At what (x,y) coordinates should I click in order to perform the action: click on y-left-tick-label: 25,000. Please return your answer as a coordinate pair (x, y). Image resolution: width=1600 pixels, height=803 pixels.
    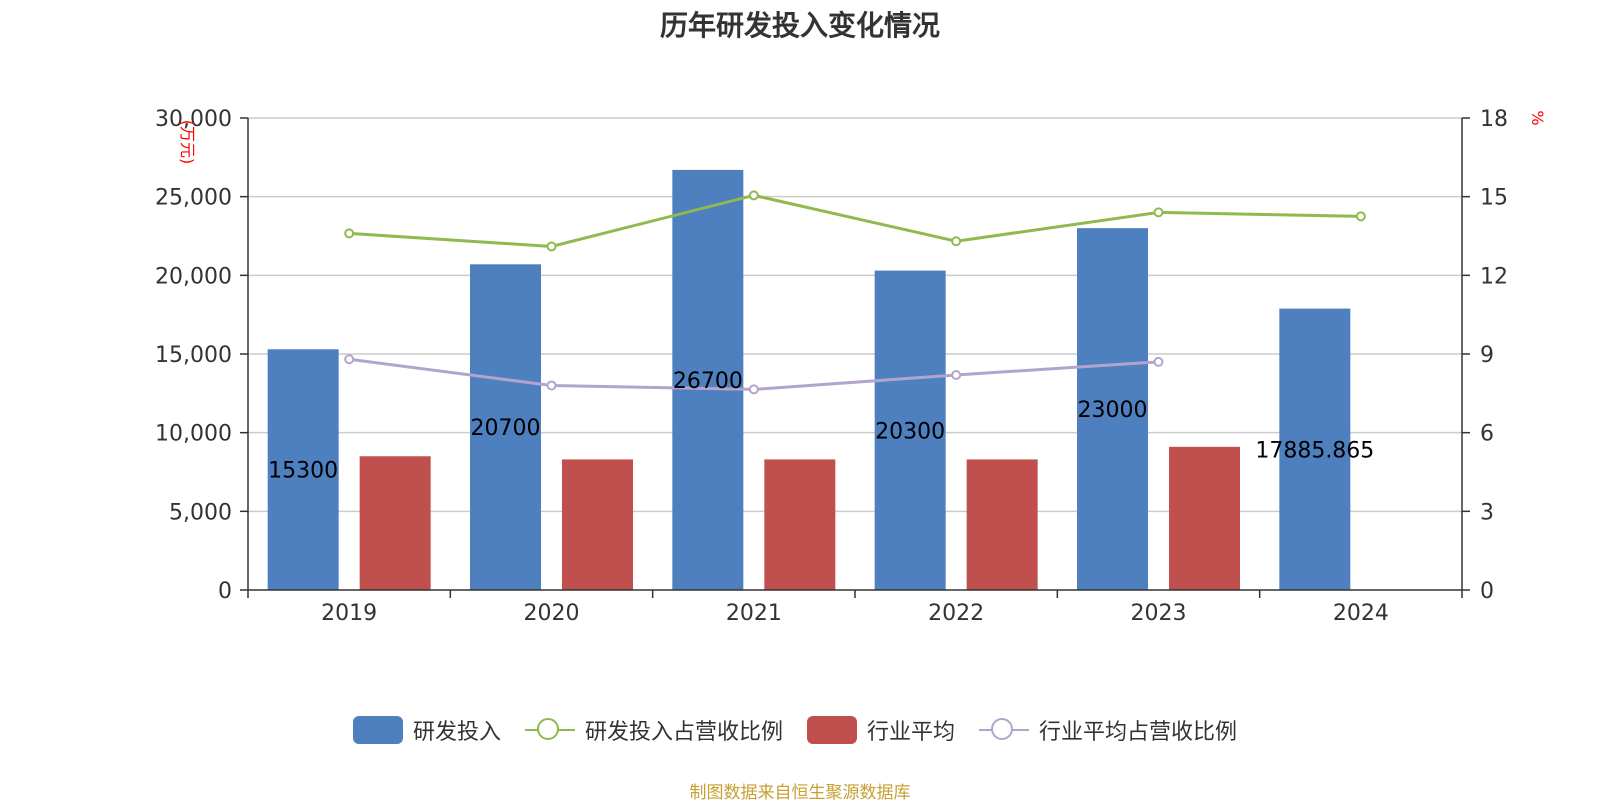
    Looking at the image, I should click on (193, 198).